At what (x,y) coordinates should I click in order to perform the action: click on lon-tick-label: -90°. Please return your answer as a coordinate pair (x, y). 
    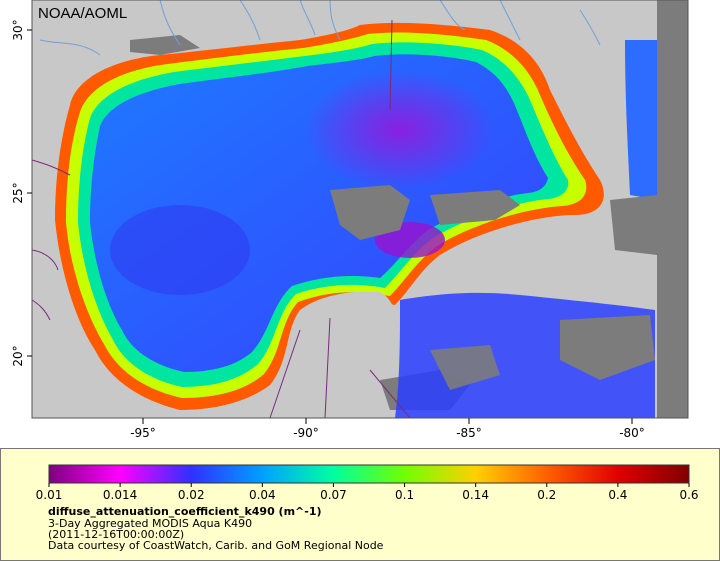
    Looking at the image, I should click on (306, 433).